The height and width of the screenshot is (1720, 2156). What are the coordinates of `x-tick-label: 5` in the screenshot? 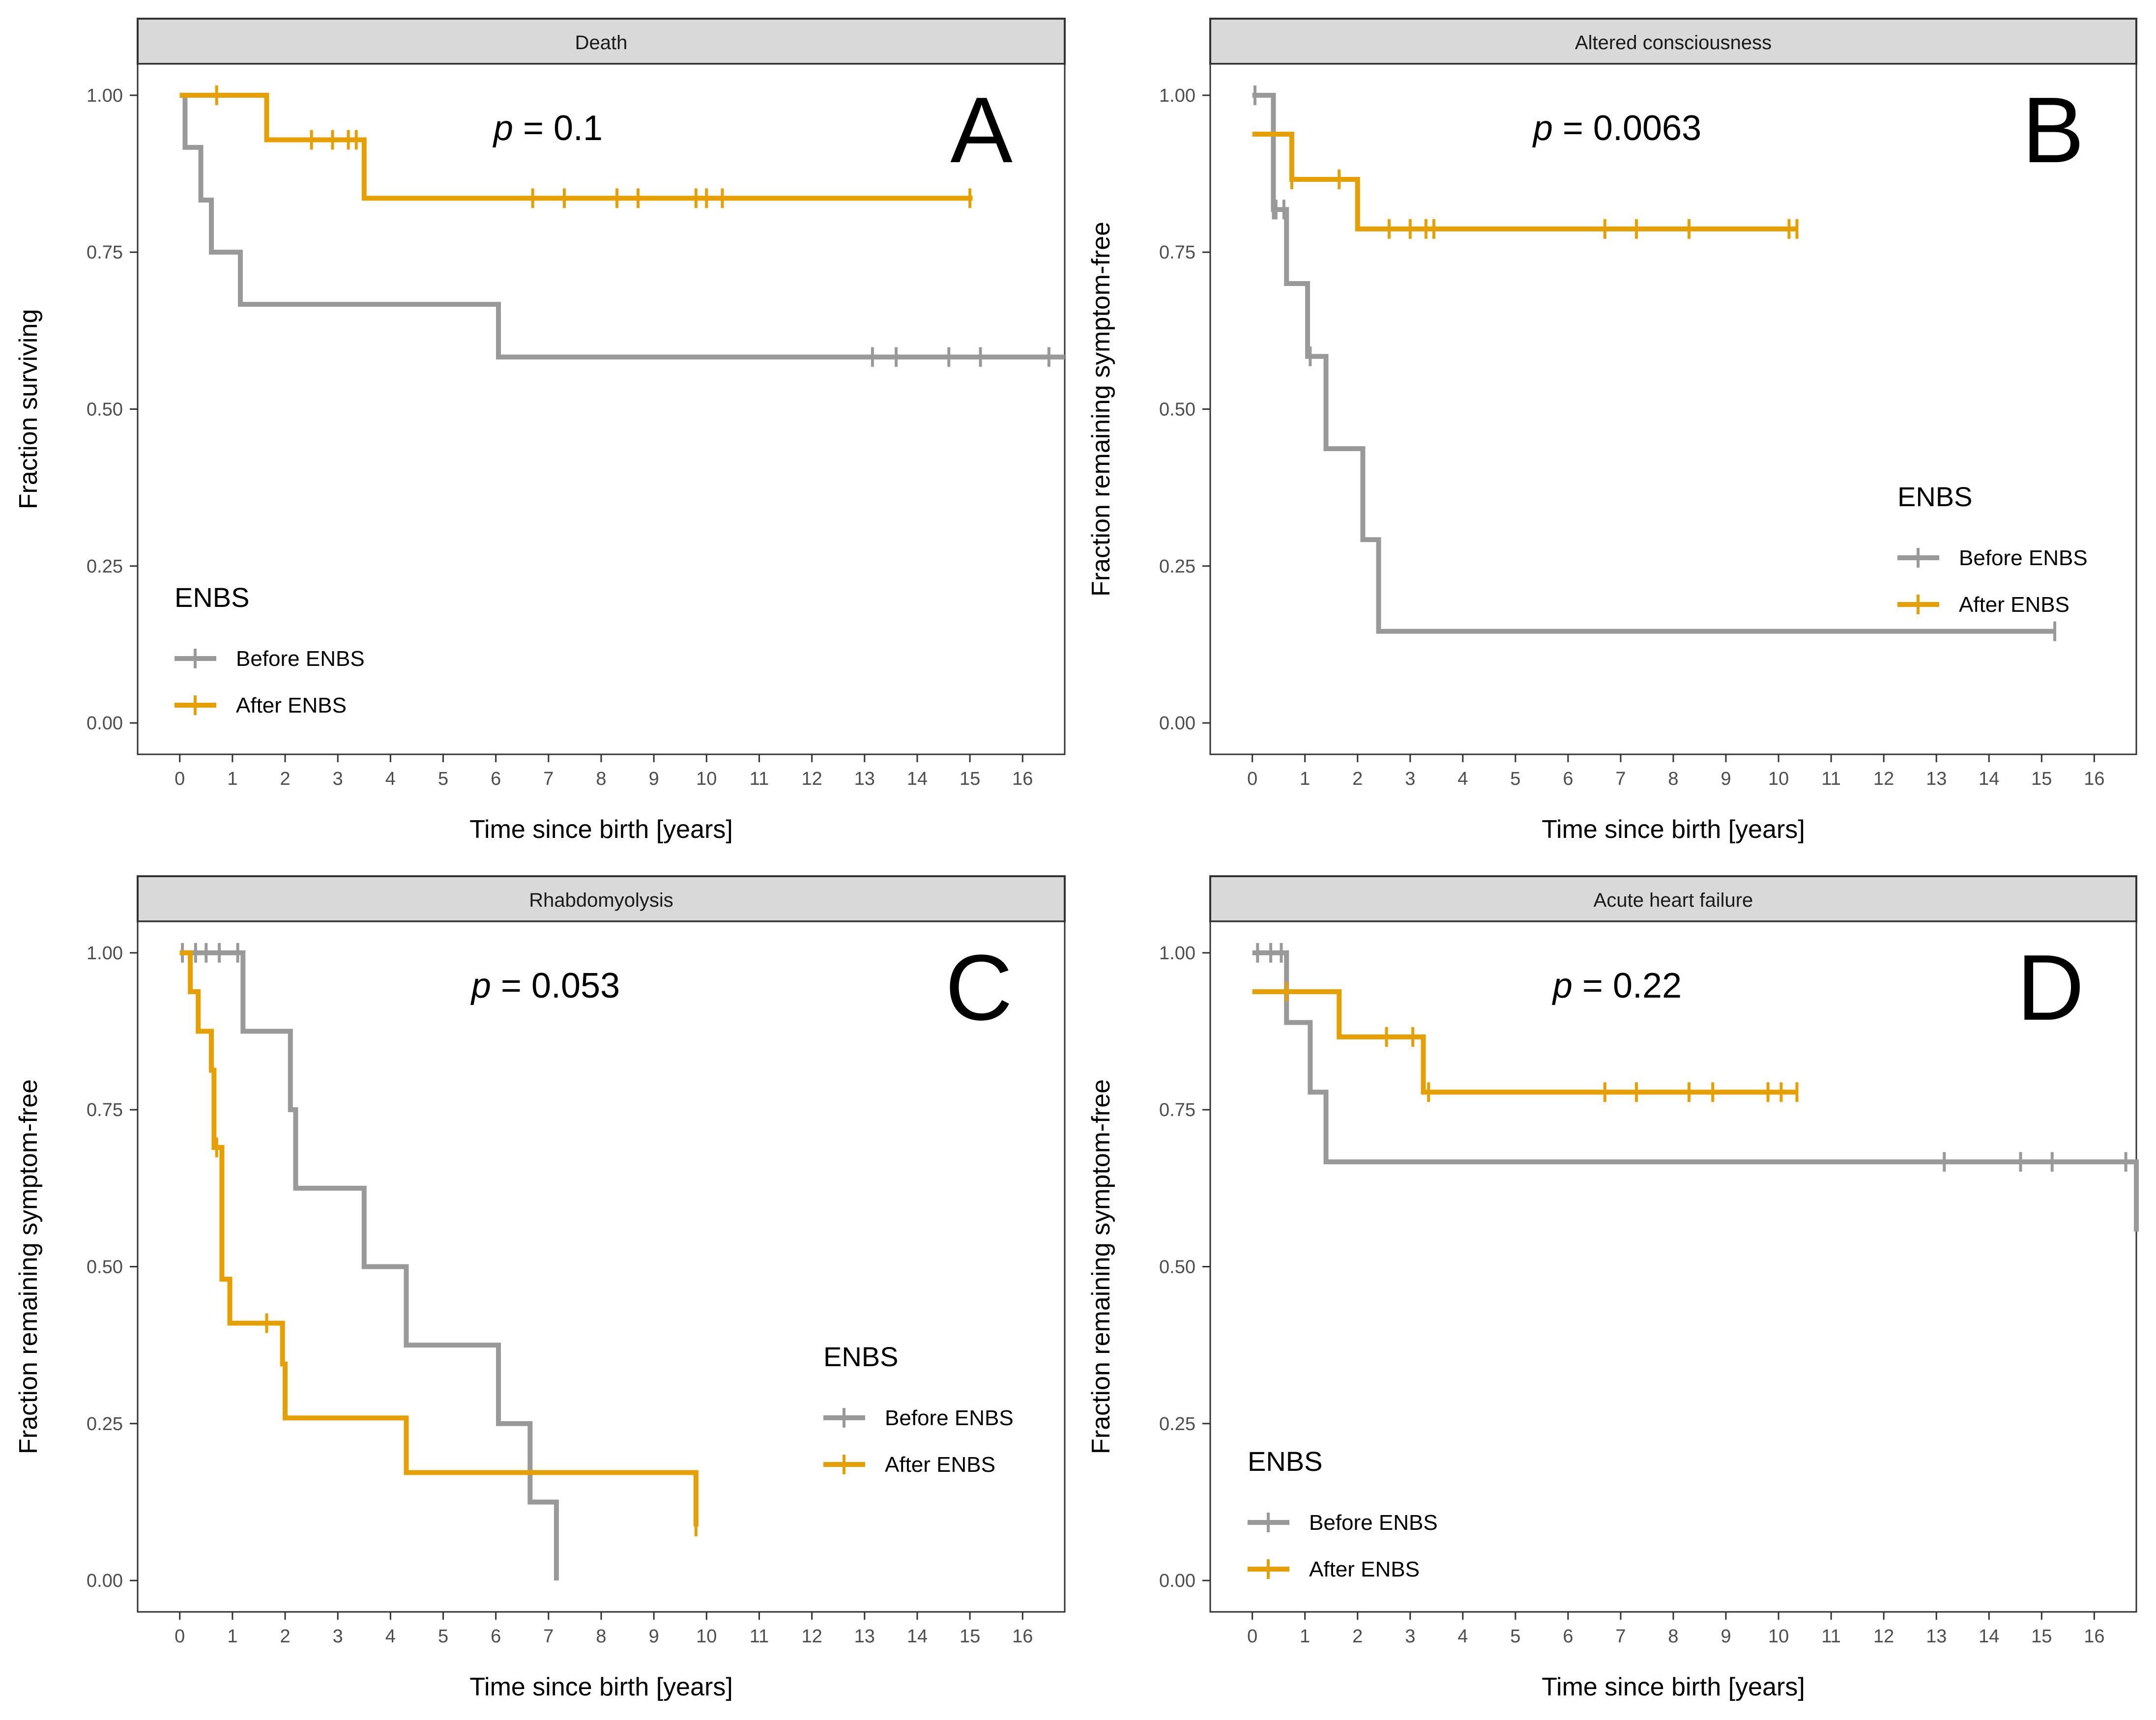 It's located at (443, 779).